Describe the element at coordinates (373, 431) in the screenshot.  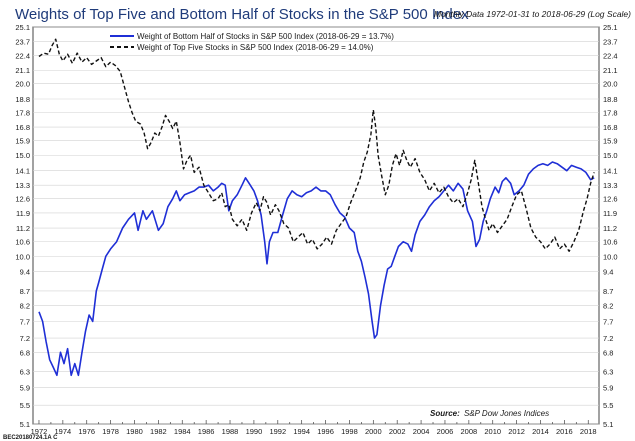
I see `x-tick-label: 2000` at that location.